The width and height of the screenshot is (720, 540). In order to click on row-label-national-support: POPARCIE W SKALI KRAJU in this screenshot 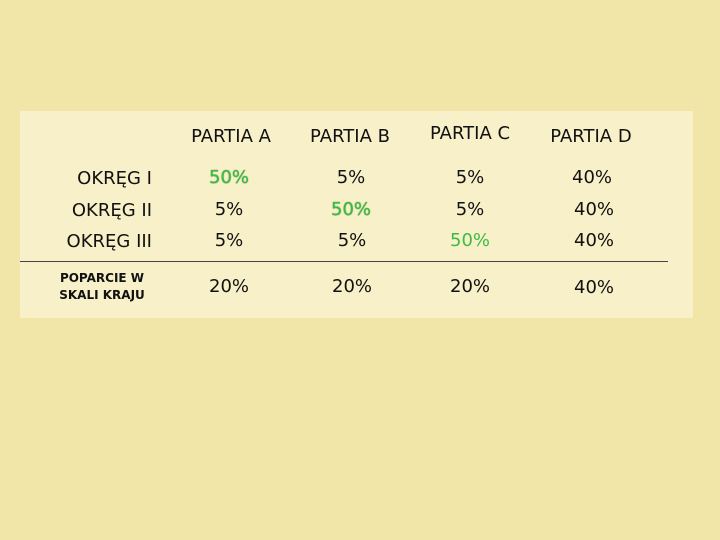, I will do `click(102, 287)`.